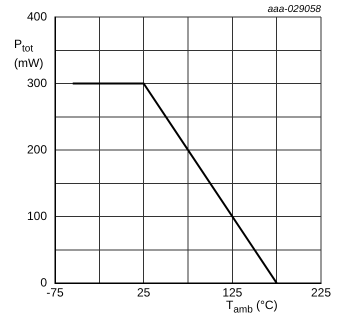 The height and width of the screenshot is (322, 356). Describe the element at coordinates (232, 293) in the screenshot. I see `x-tick-label: 125` at that location.